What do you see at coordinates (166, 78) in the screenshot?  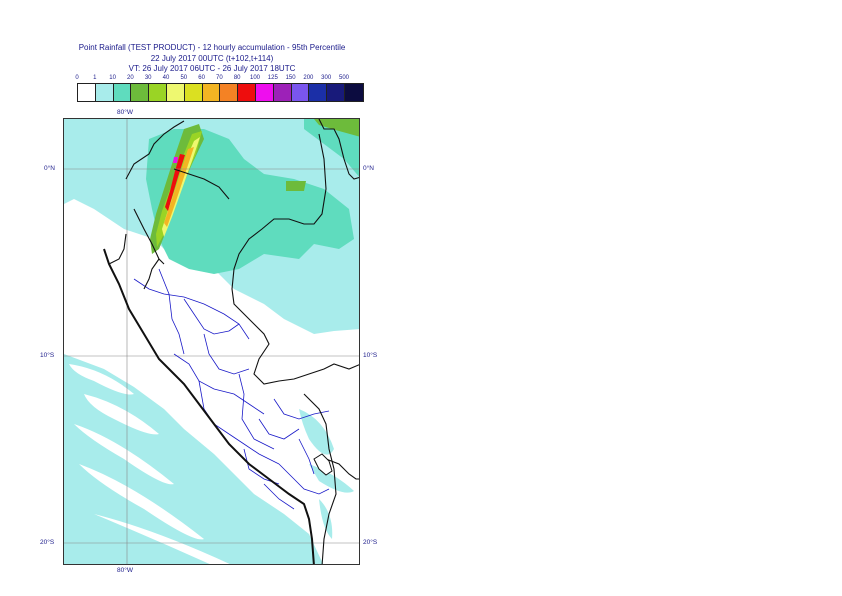 I see `legend-tick-label: 40` at bounding box center [166, 78].